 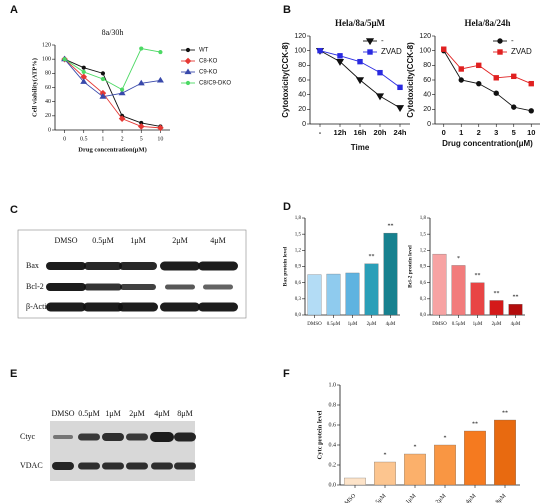 I want to click on x-tick-label: 10, so click(x=160, y=139).